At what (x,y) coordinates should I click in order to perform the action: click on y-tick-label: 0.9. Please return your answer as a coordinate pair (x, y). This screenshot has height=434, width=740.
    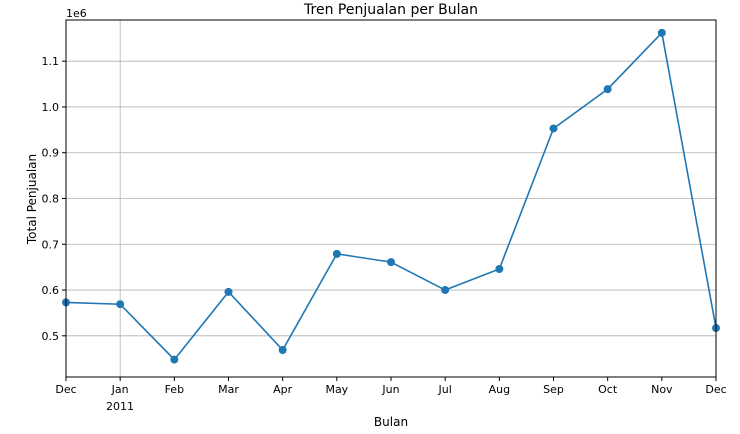
    Looking at the image, I should click on (51, 153).